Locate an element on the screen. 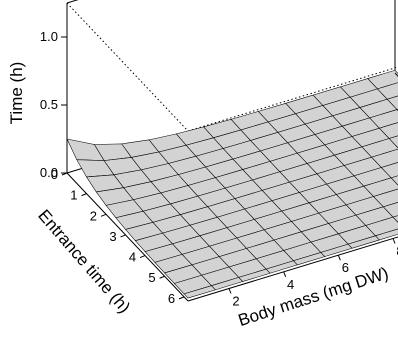 The image size is (398, 340). x-axis: 24681012 is located at coordinates (313, 273).